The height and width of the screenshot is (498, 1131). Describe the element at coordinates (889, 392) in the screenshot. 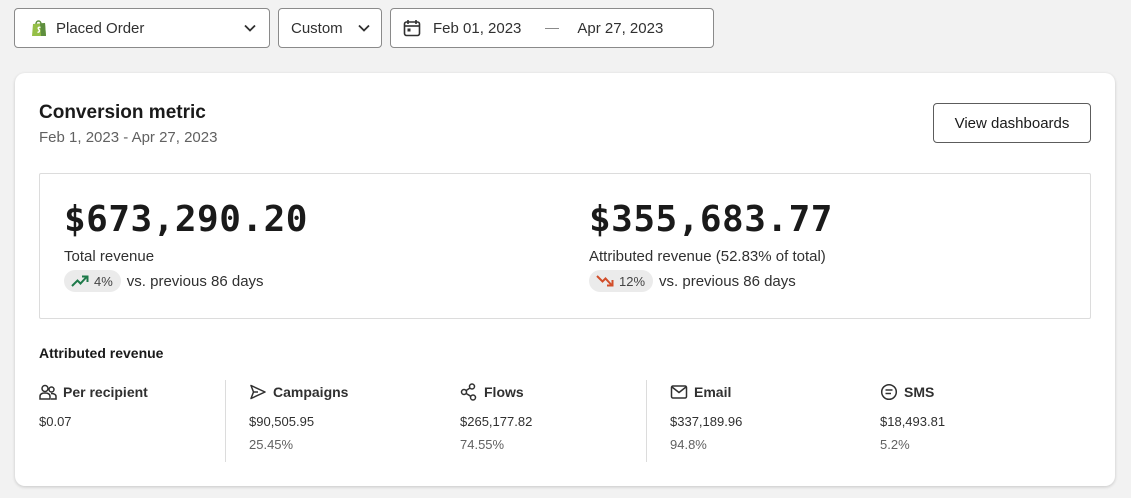

I see `sms-icon` at that location.